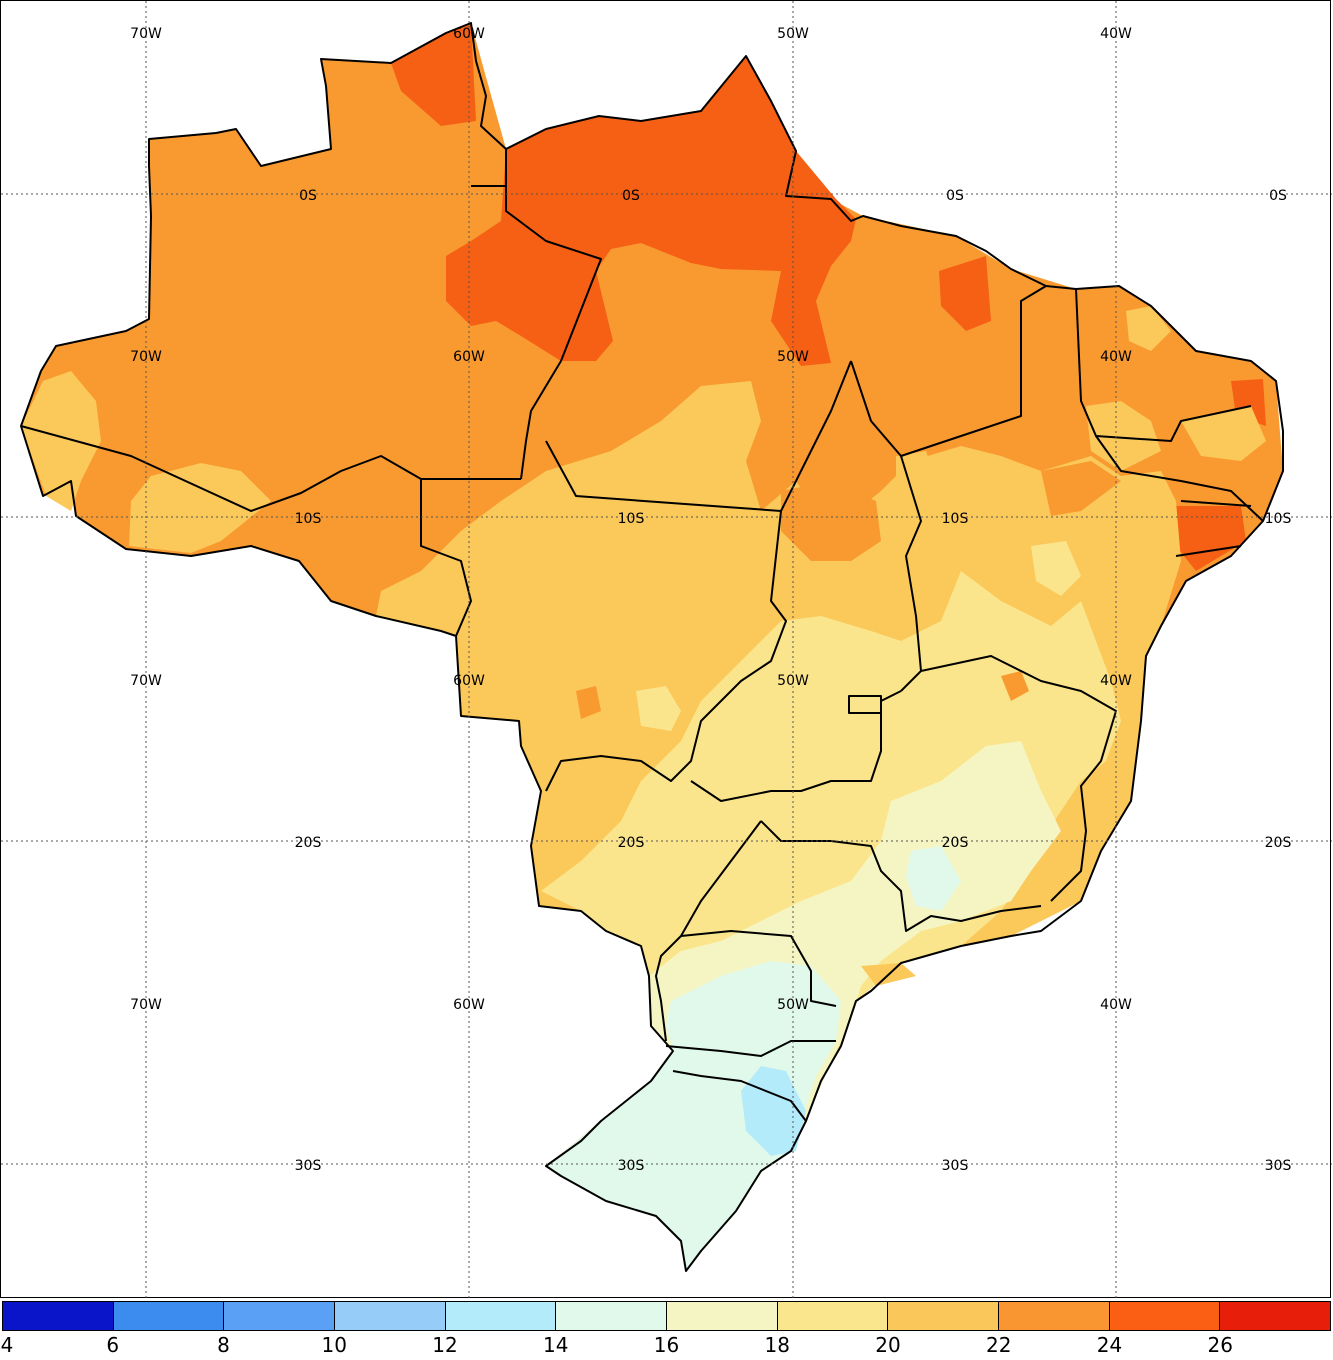 The width and height of the screenshot is (1333, 1360). Describe the element at coordinates (223, 1345) in the screenshot. I see `colorbar-tick-label: 8` at that location.